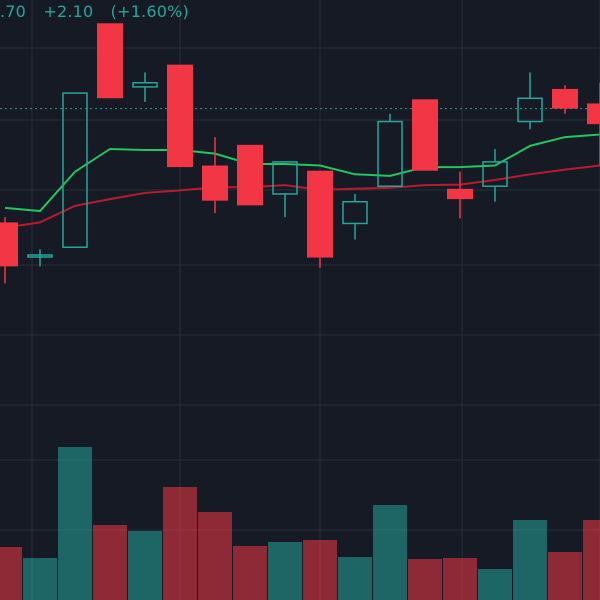 Image resolution: width=600 pixels, height=600 pixels. What do you see at coordinates (100, 11) in the screenshot?
I see `price-header: .70 +2.10 (+1.60%)` at bounding box center [100, 11].